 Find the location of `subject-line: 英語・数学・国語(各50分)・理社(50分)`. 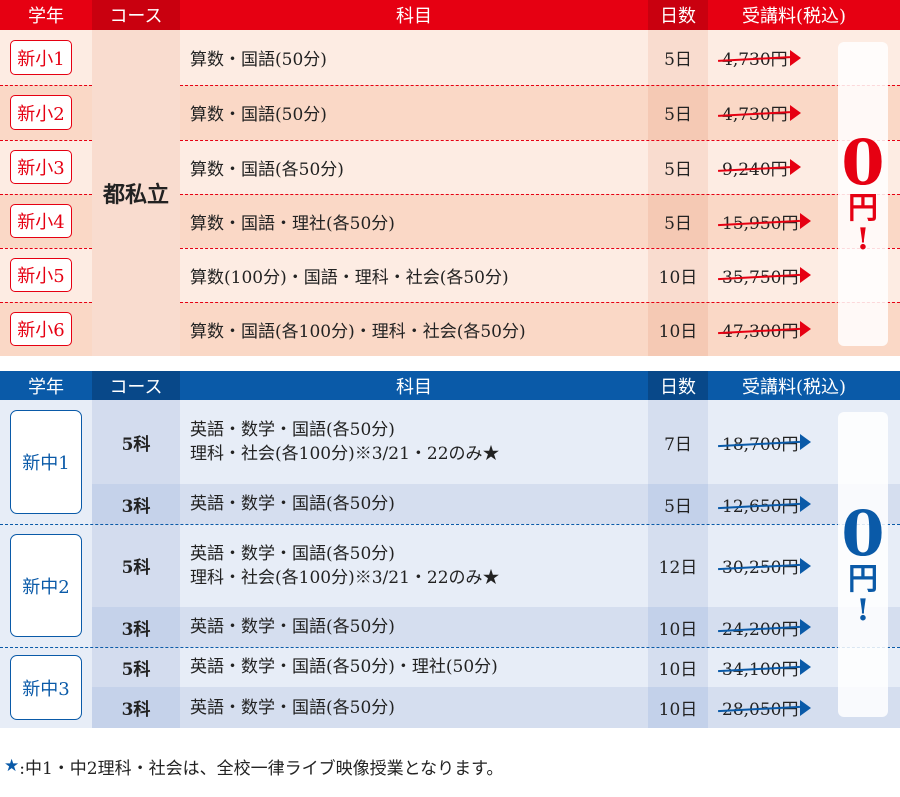

subject-line: 英語・数学・国語(各50分)・理社(50分) is located at coordinates (344, 667).